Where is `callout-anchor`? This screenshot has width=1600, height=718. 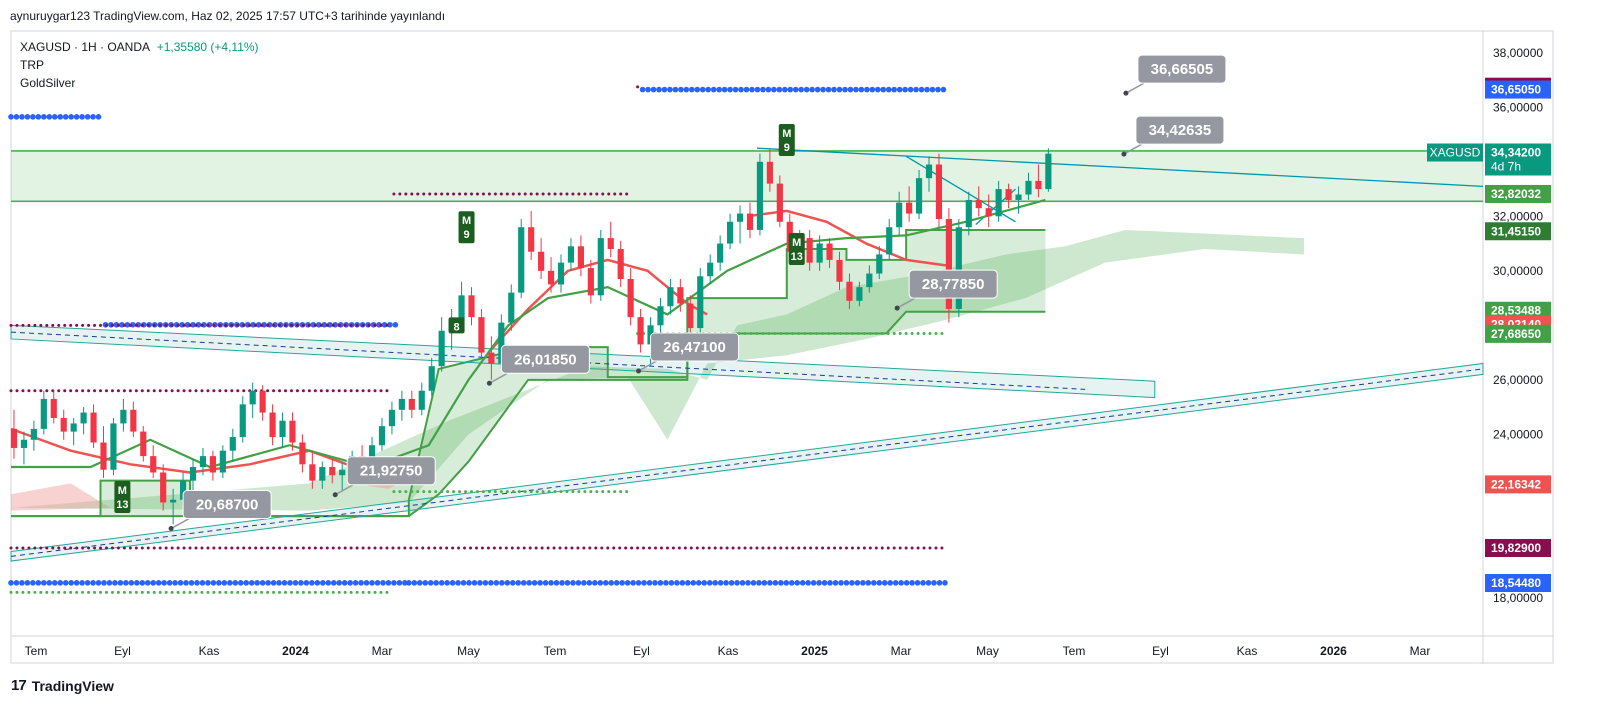
callout-anchor is located at coordinates (171, 529).